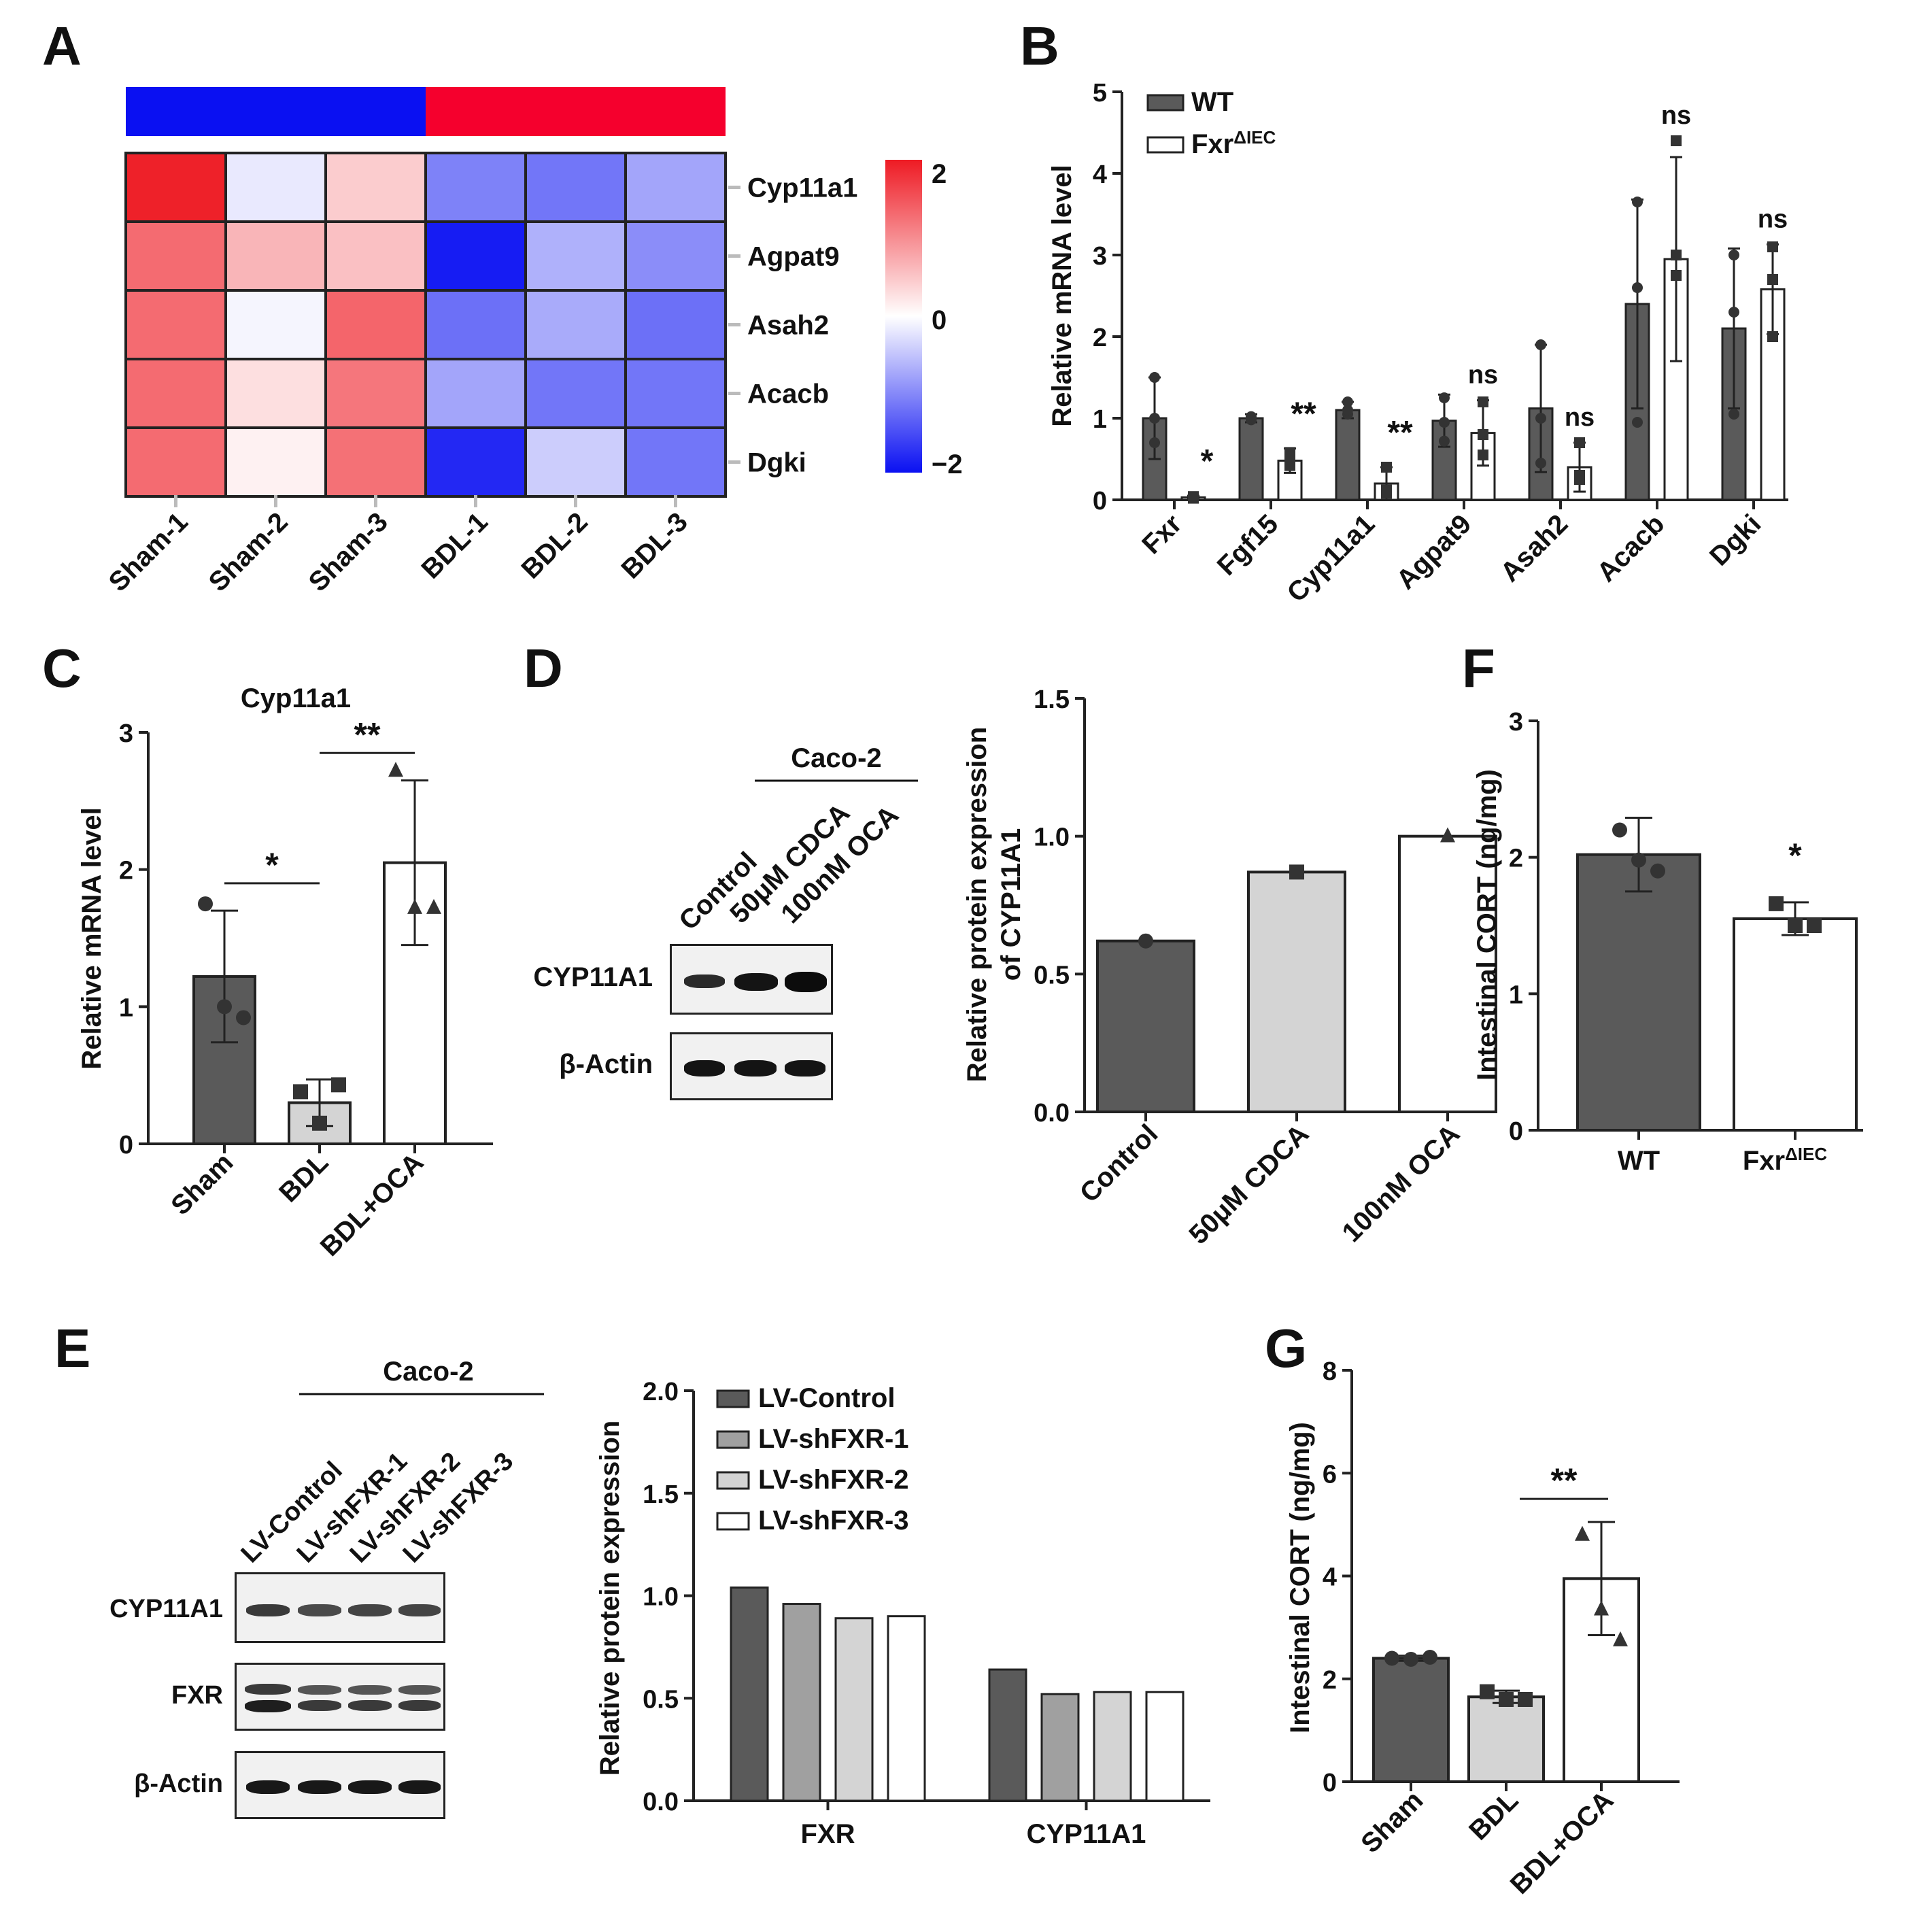 Image resolution: width=1908 pixels, height=1932 pixels. What do you see at coordinates (1212, 102) in the screenshot?
I see `legend-label-wt: WT` at bounding box center [1212, 102].